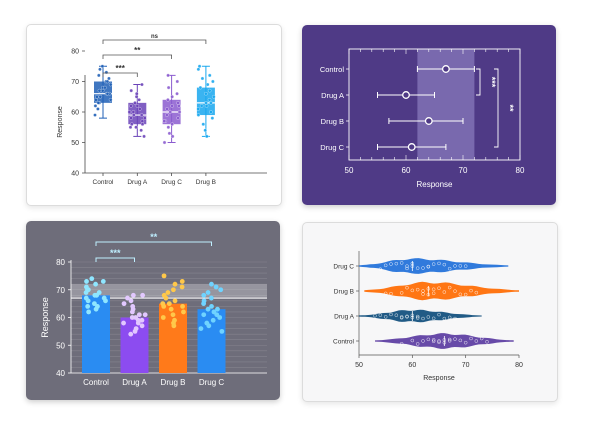 The image size is (591, 428). Describe the element at coordinates (434, 104) in the screenshot. I see `plot-frame` at that location.